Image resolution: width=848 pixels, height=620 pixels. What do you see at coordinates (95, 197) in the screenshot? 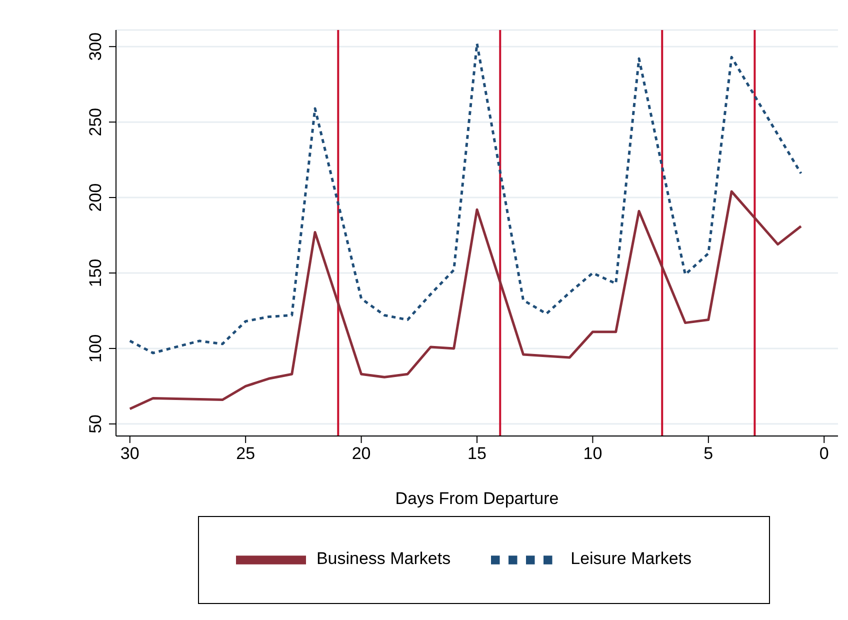
I see `y-tick-label: 200` at bounding box center [95, 197].